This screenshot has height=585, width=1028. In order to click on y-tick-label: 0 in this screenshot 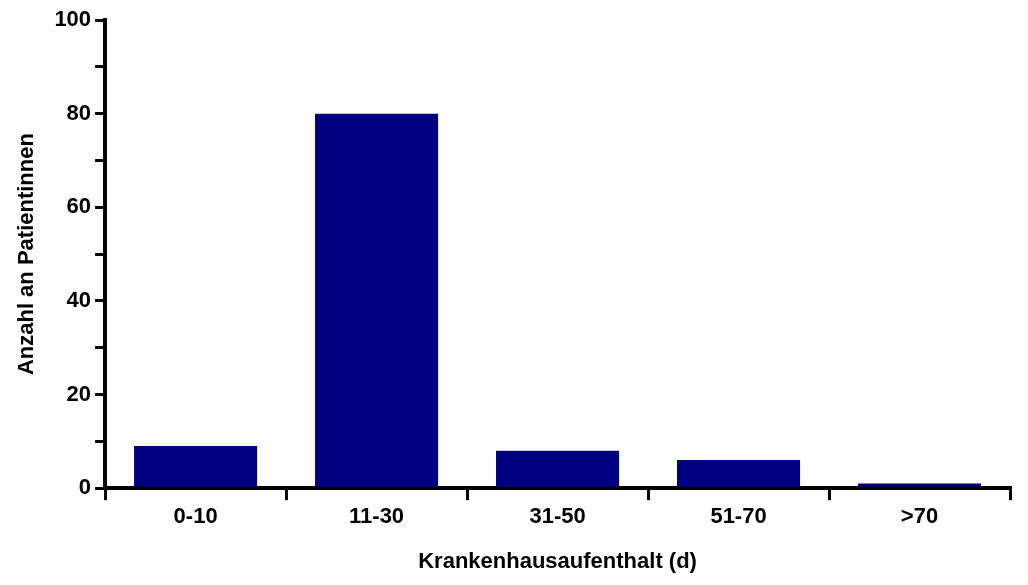, I will do `click(85, 487)`.